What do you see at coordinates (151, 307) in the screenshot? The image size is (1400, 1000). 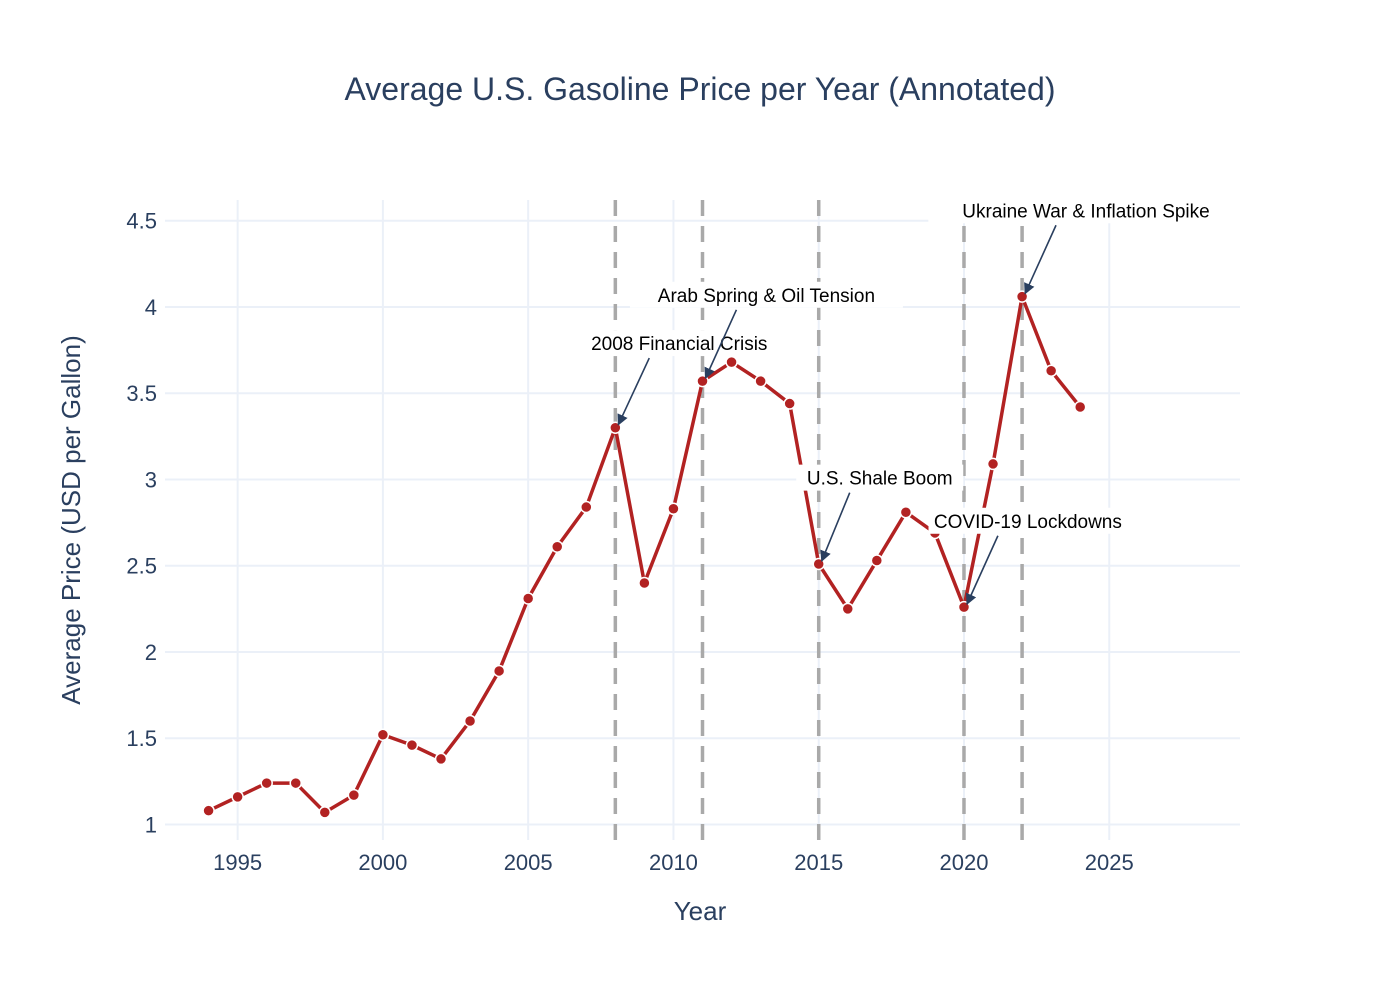 I see `y-tick-label: 4` at bounding box center [151, 307].